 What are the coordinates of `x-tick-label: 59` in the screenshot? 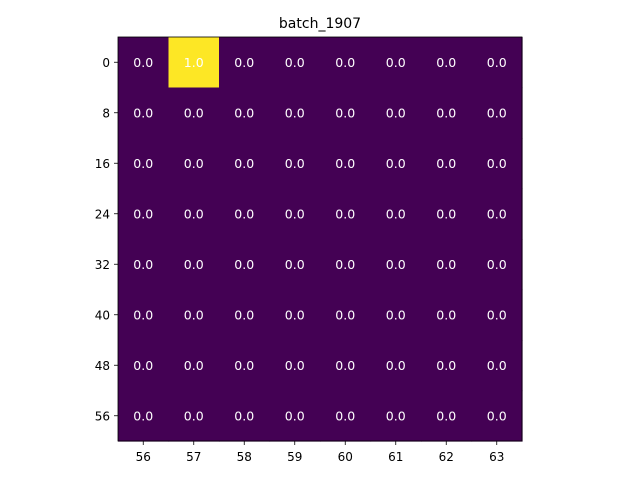 It's located at (294, 457).